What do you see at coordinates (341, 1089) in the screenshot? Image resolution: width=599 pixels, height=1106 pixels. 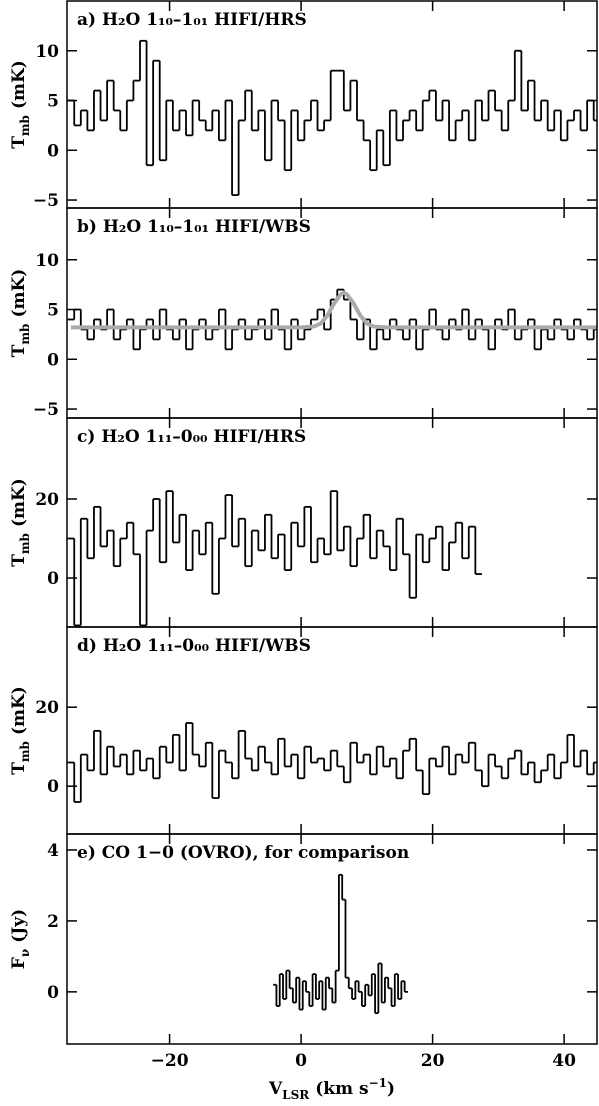 I see `x-label-unit: (km s` at bounding box center [341, 1089].